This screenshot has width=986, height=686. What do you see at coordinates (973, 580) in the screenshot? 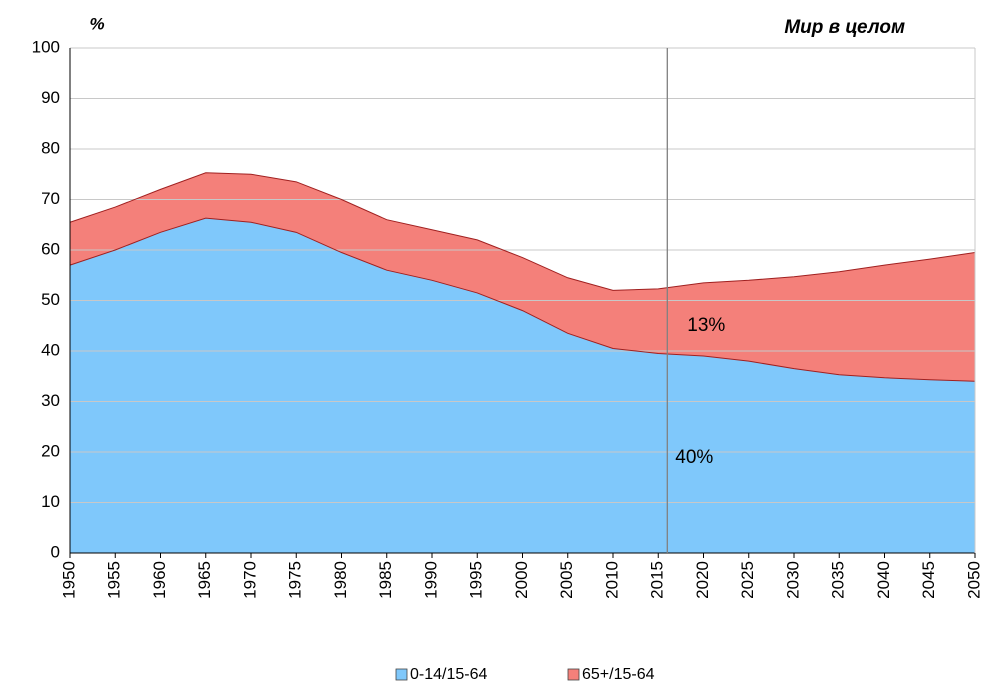
I see `x-tick-label: 2050` at bounding box center [973, 580].